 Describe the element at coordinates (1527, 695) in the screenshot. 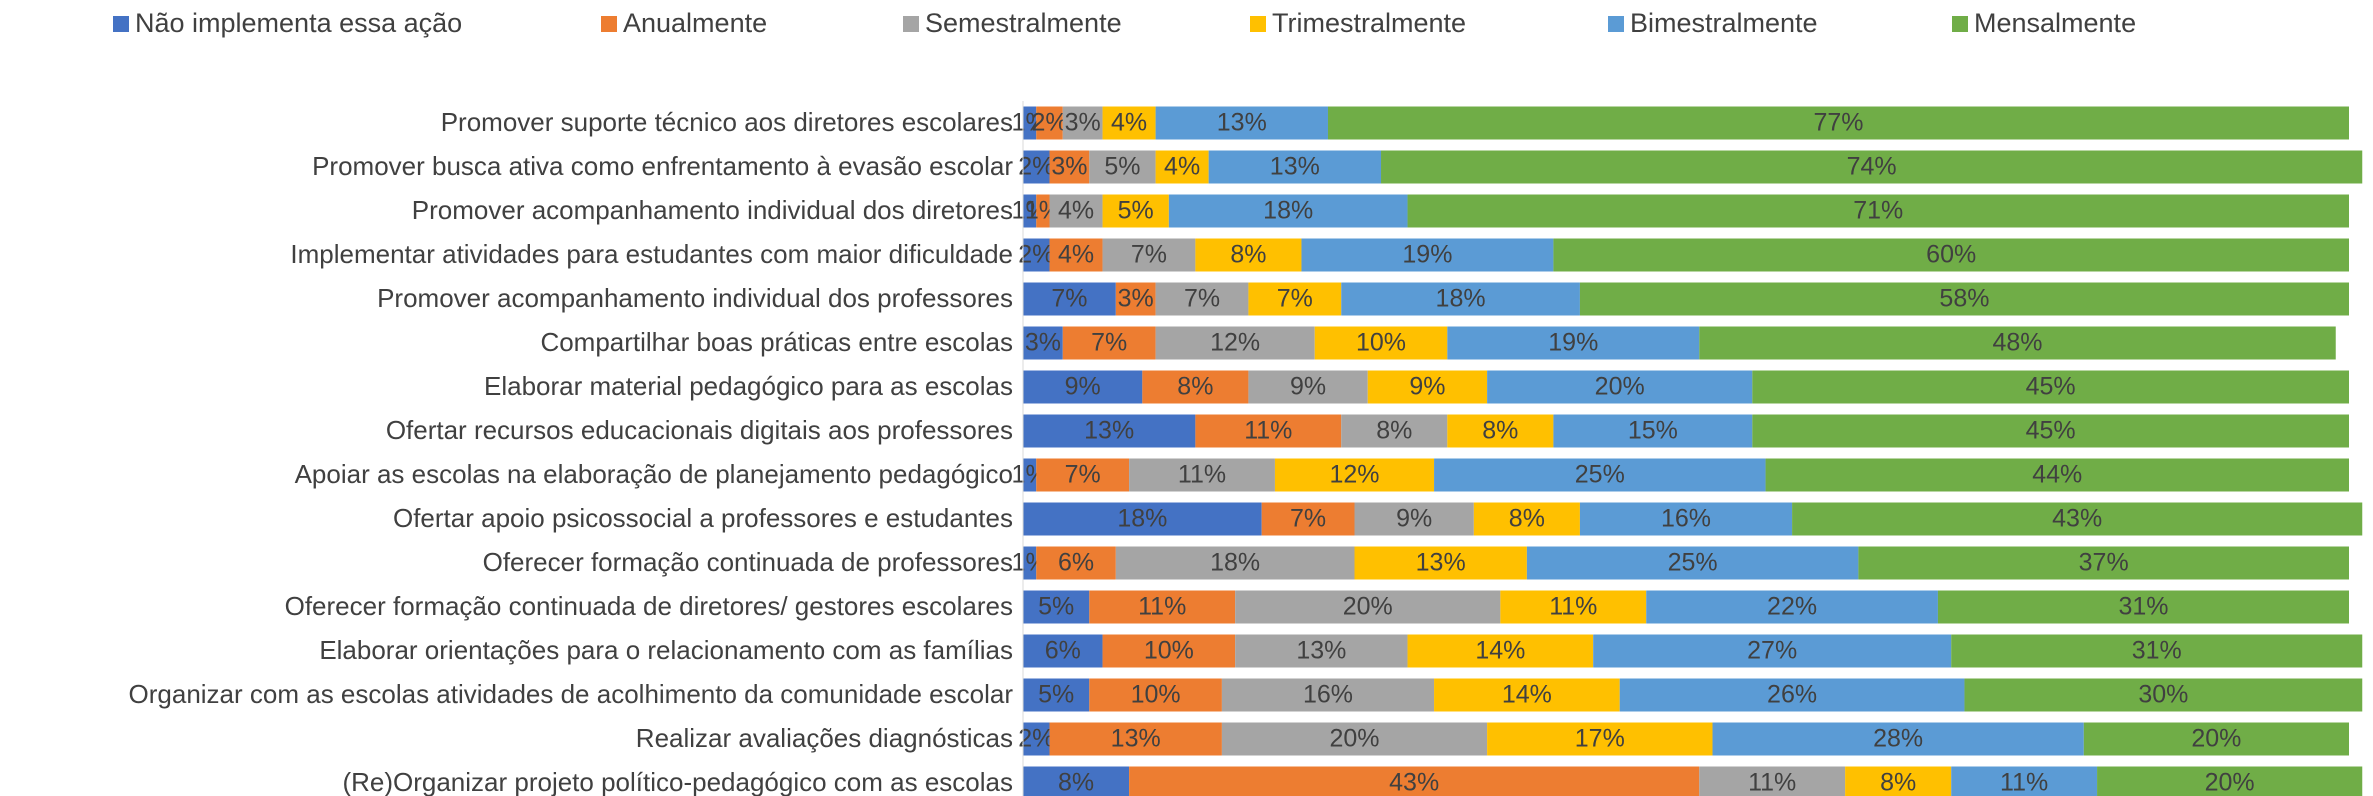

I see `value-label: 14%` at that location.